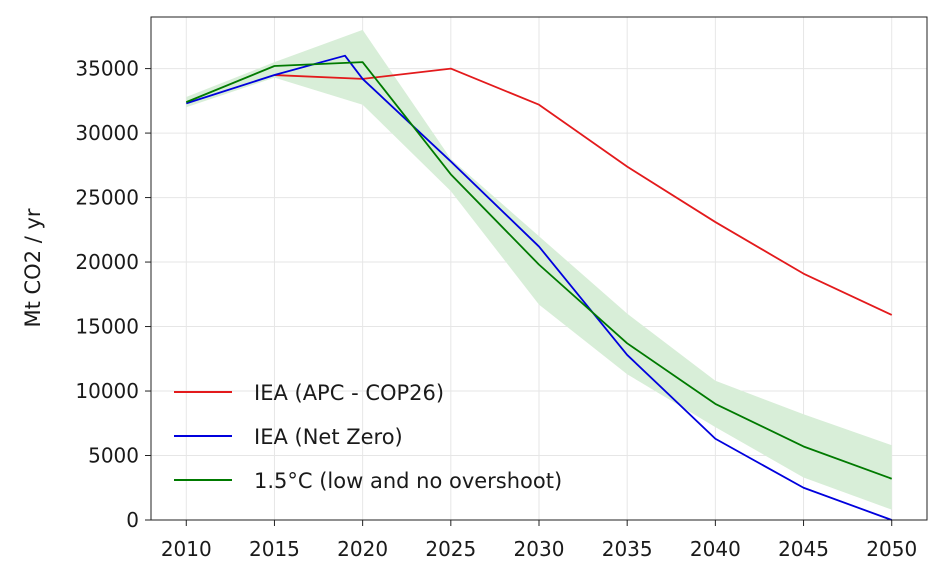 The image size is (943, 583). Describe the element at coordinates (107, 69) in the screenshot. I see `y-tick-label: 35000` at that location.